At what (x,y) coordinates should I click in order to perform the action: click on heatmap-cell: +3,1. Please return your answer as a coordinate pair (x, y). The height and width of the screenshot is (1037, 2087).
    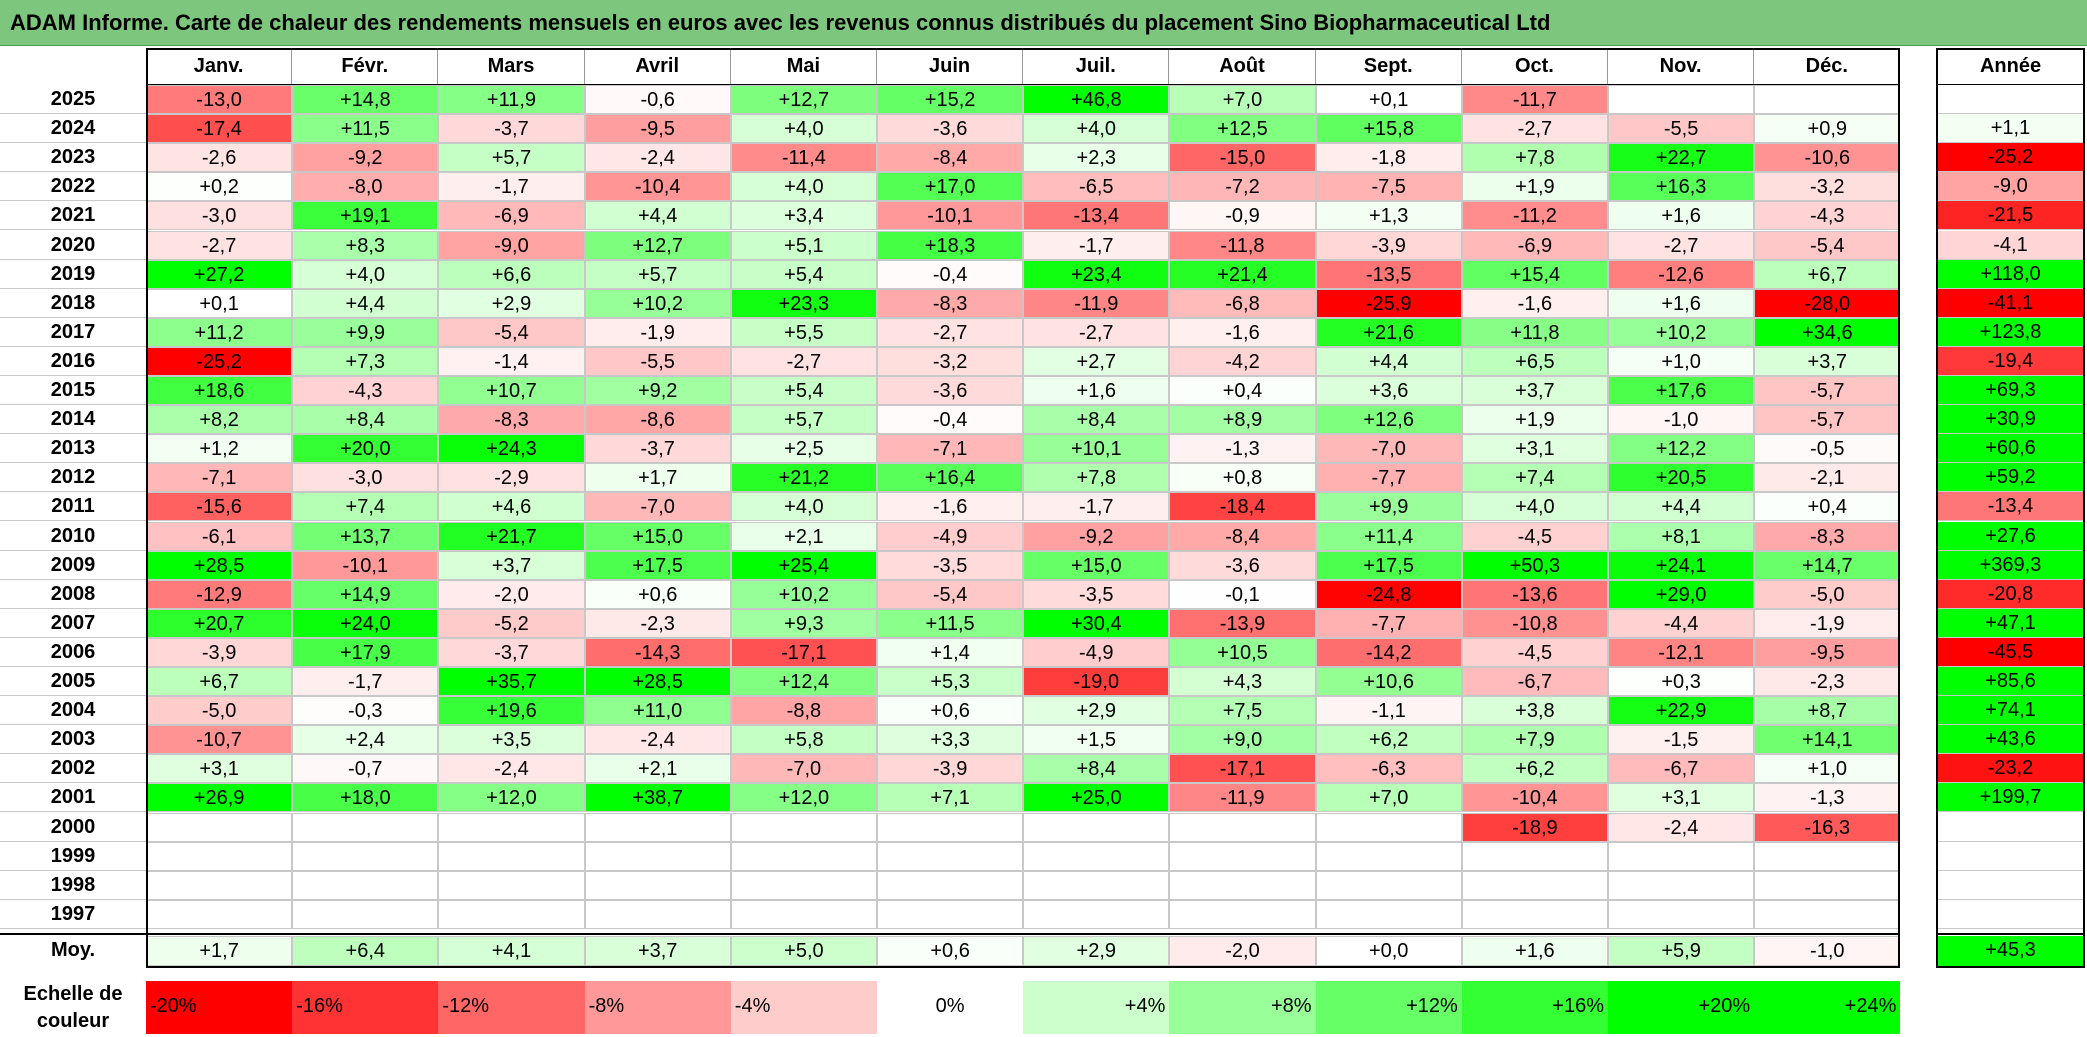
    Looking at the image, I should click on (1681, 798).